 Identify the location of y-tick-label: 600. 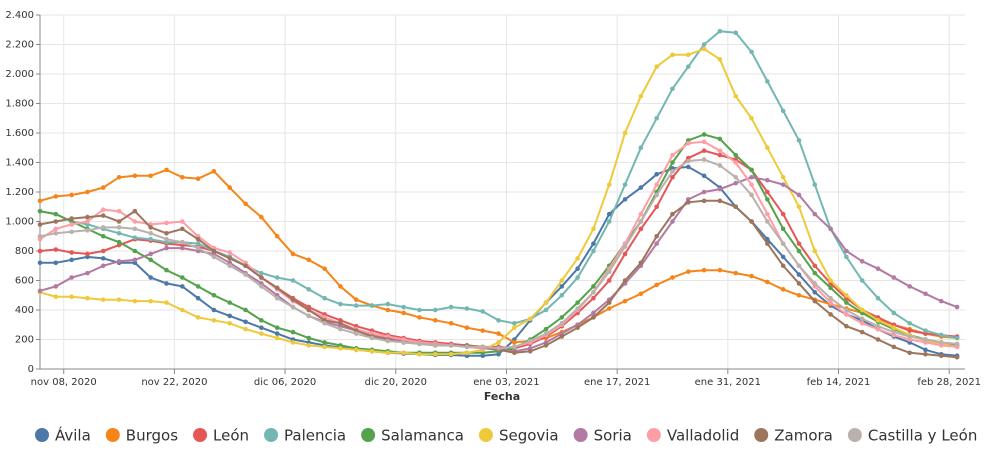
(24, 281).